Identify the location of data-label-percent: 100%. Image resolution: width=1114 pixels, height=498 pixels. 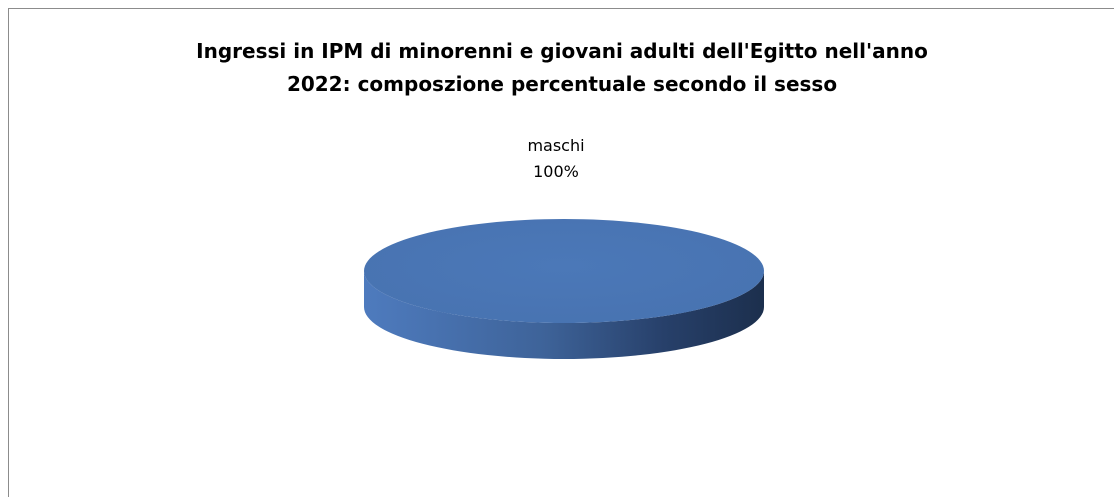
(556, 171).